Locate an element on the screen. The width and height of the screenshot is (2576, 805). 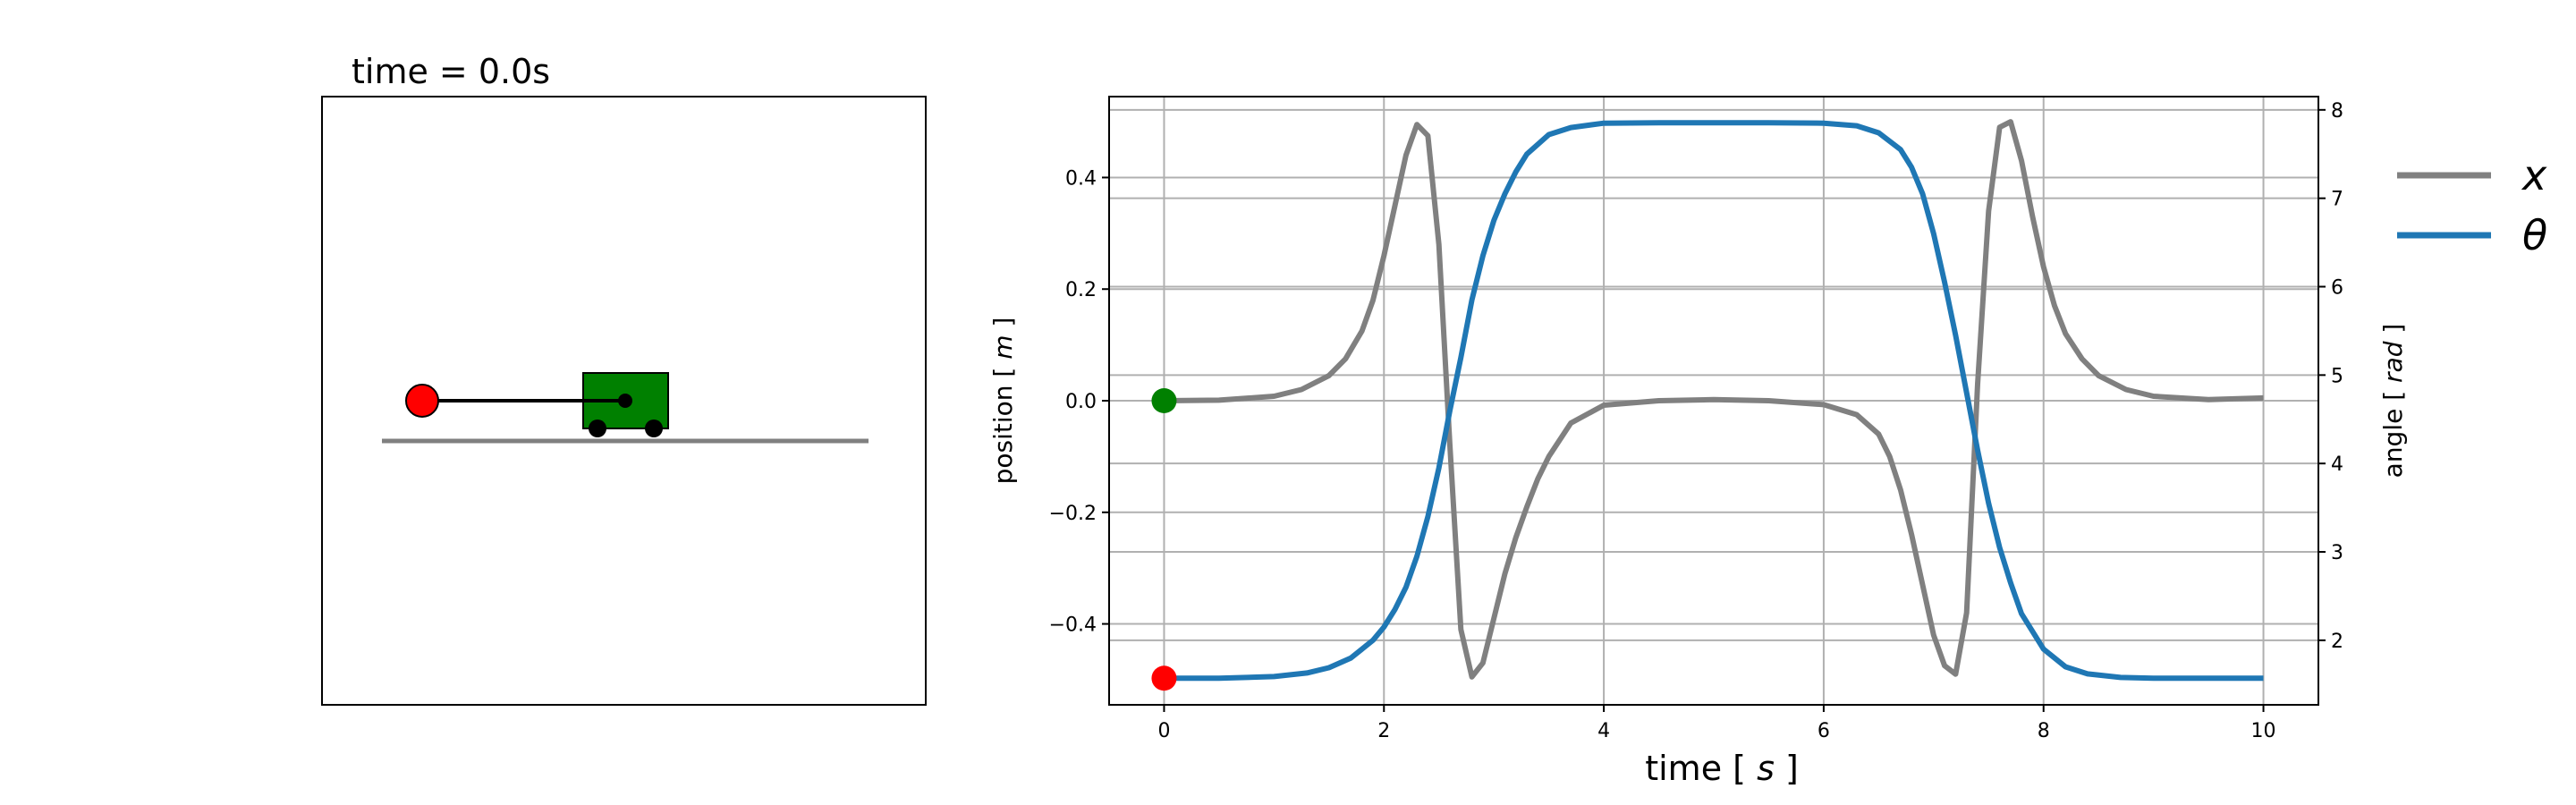
cart-wheel-left is located at coordinates (597, 428).